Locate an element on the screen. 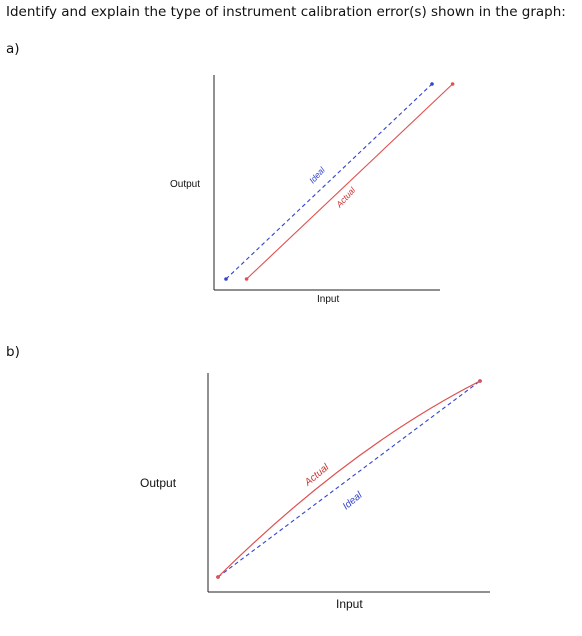  graph-a-x-label: Input is located at coordinates (328, 299).